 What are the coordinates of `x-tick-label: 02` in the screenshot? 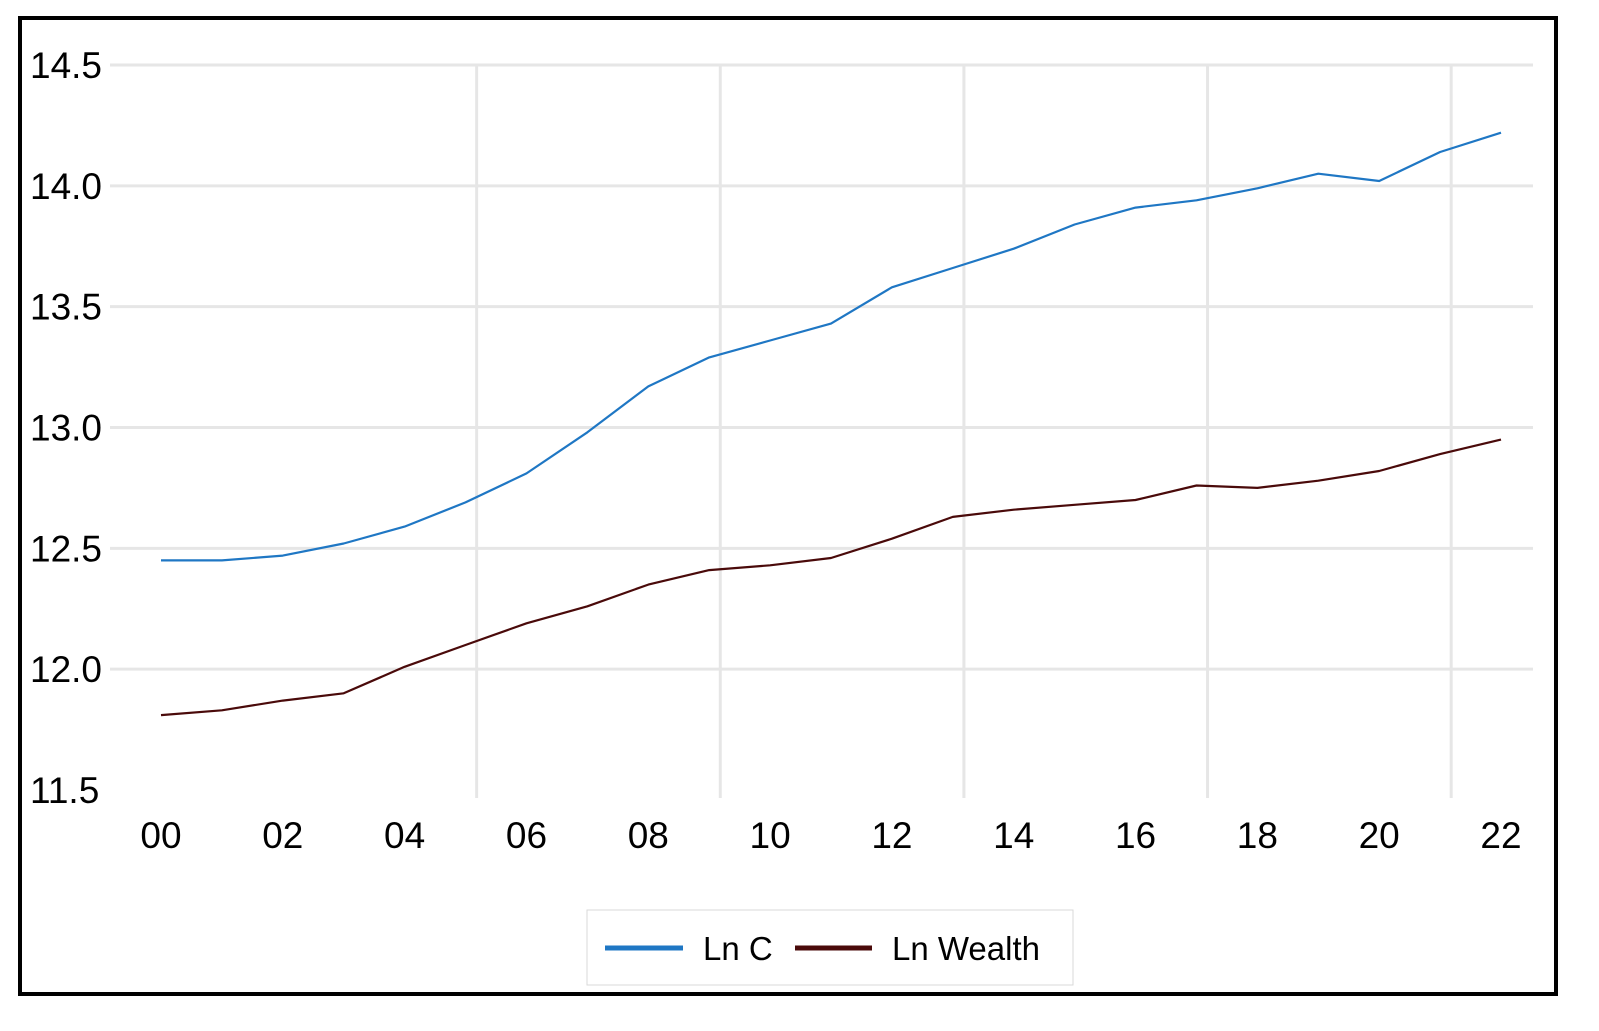 It's located at (282, 835).